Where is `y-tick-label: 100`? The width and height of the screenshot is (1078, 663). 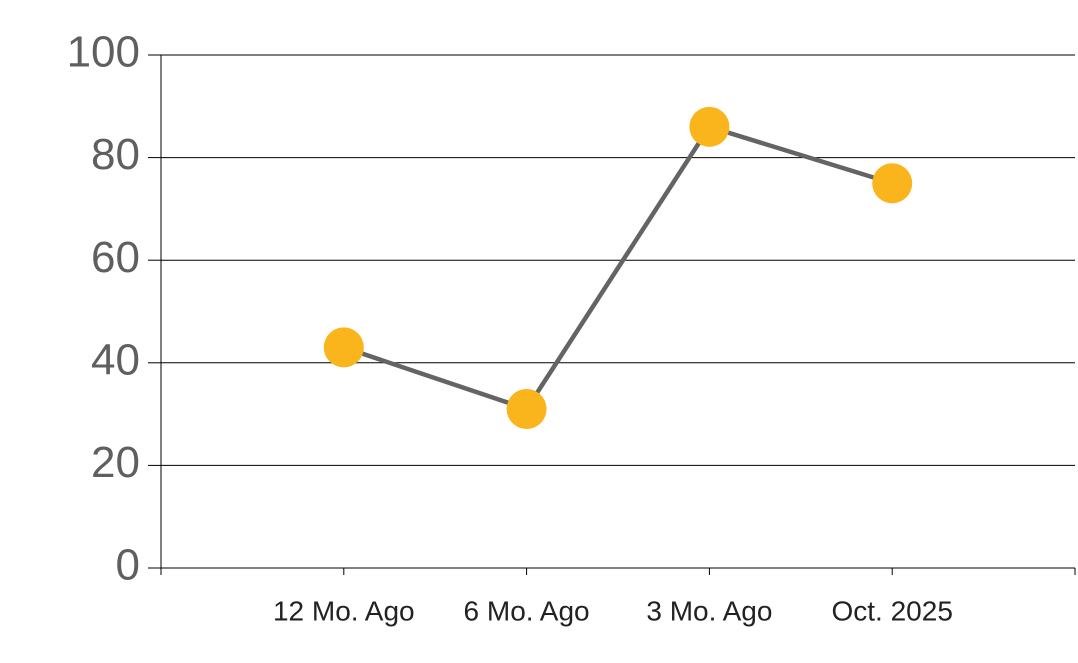
y-tick-label: 100 is located at coordinates (103, 52).